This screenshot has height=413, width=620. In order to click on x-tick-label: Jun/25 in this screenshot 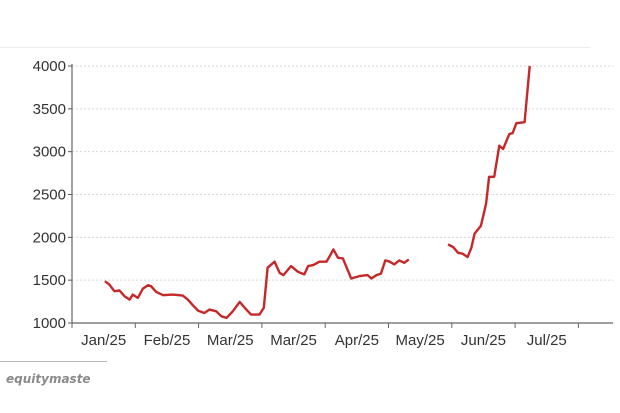, I will do `click(483, 340)`.